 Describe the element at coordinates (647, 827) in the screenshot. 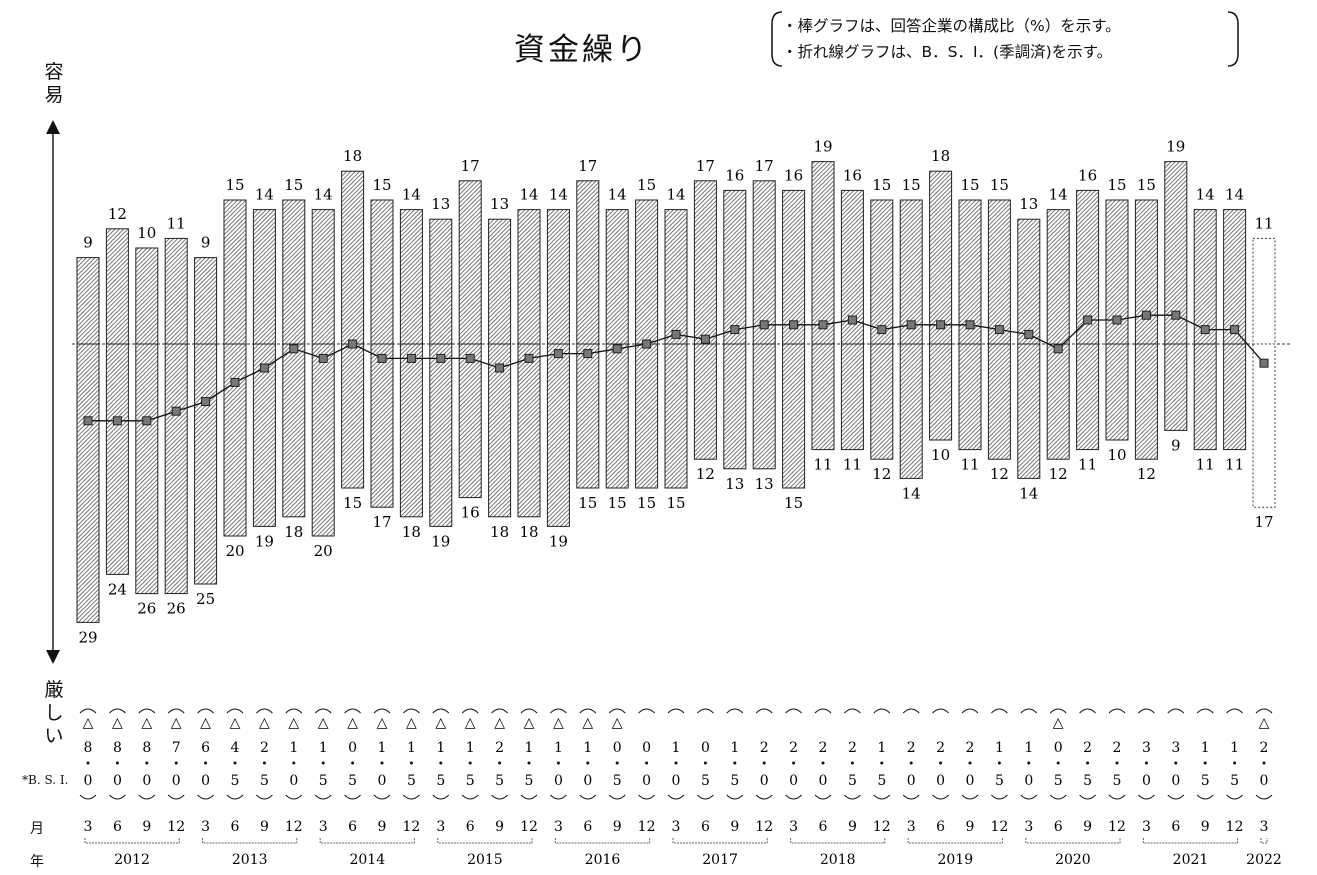

I see `month-label-19: 12` at that location.